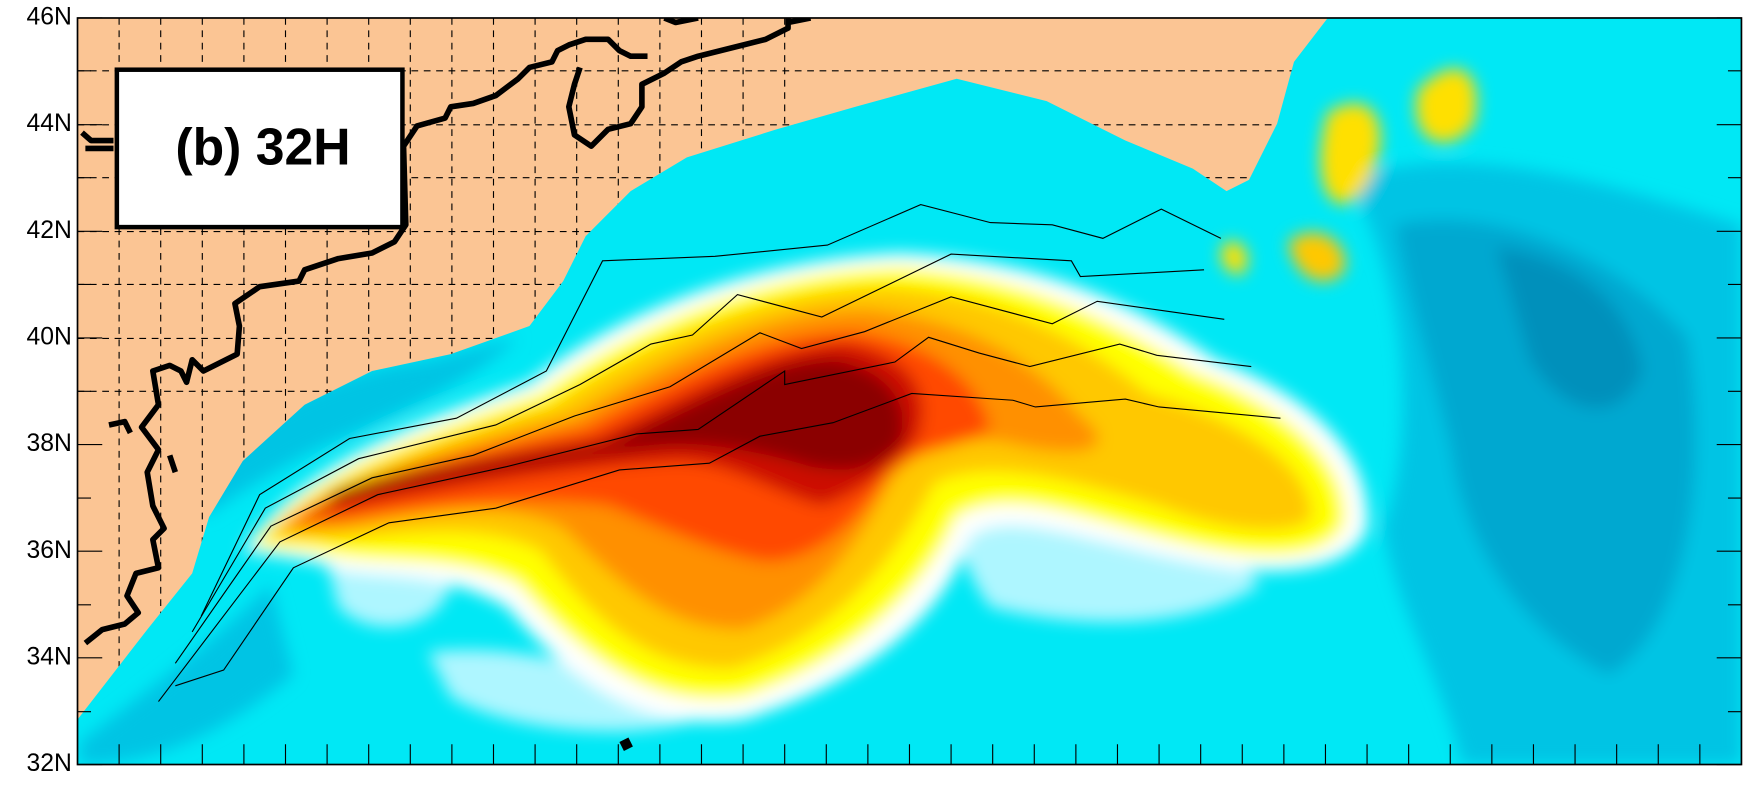 The image size is (1756, 787). I want to click on lat-label: 44N, so click(49, 123).